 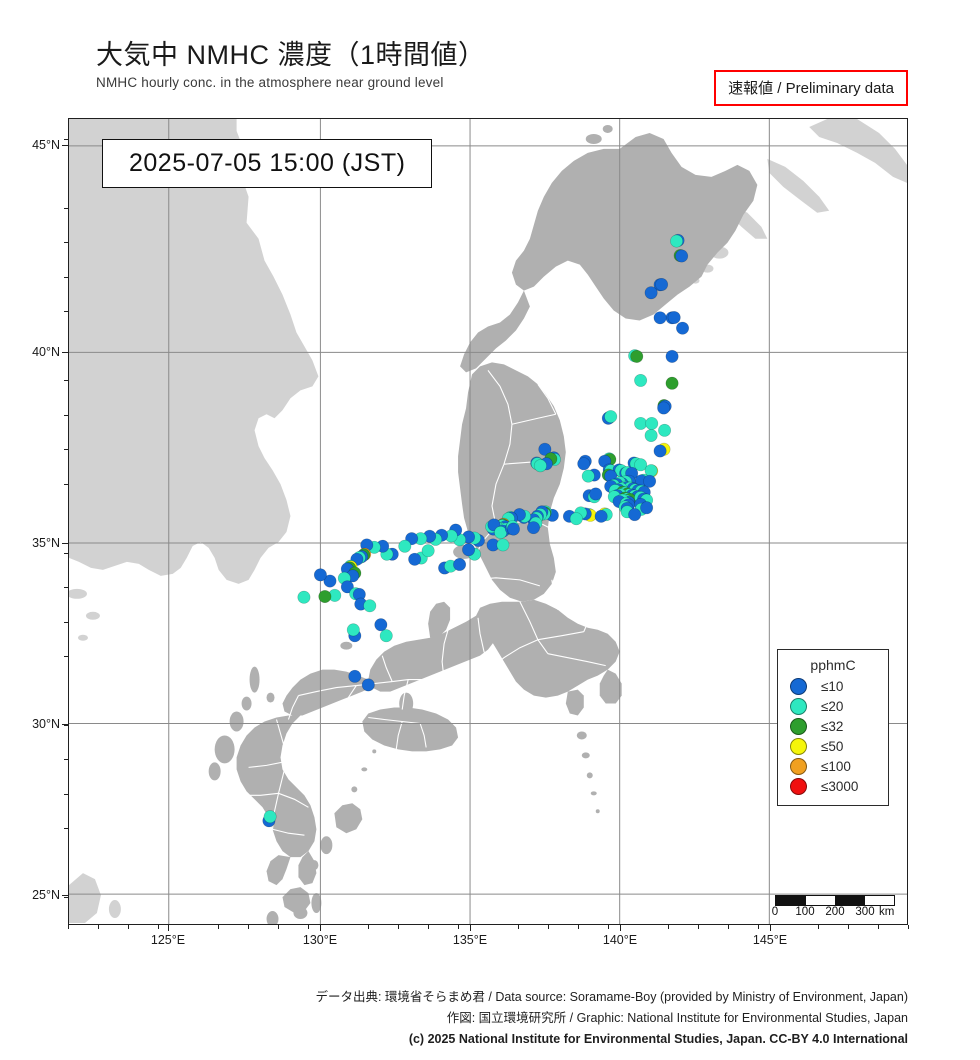 What do you see at coordinates (770, 940) in the screenshot?
I see `x-axis-label: 145°E` at bounding box center [770, 940].